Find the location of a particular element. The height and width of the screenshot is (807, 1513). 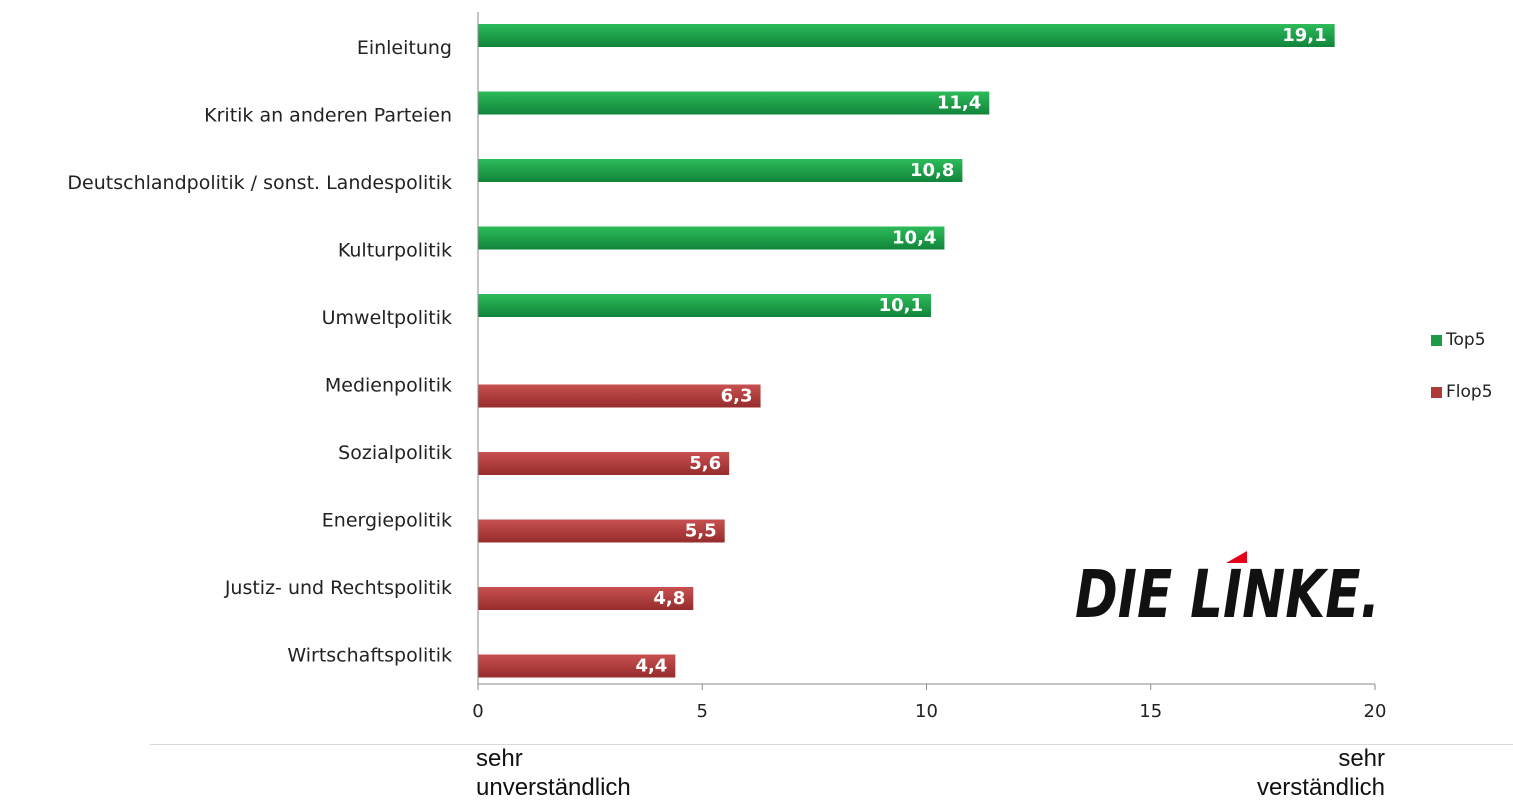

category-label: Umweltpolitik is located at coordinates (387, 318).